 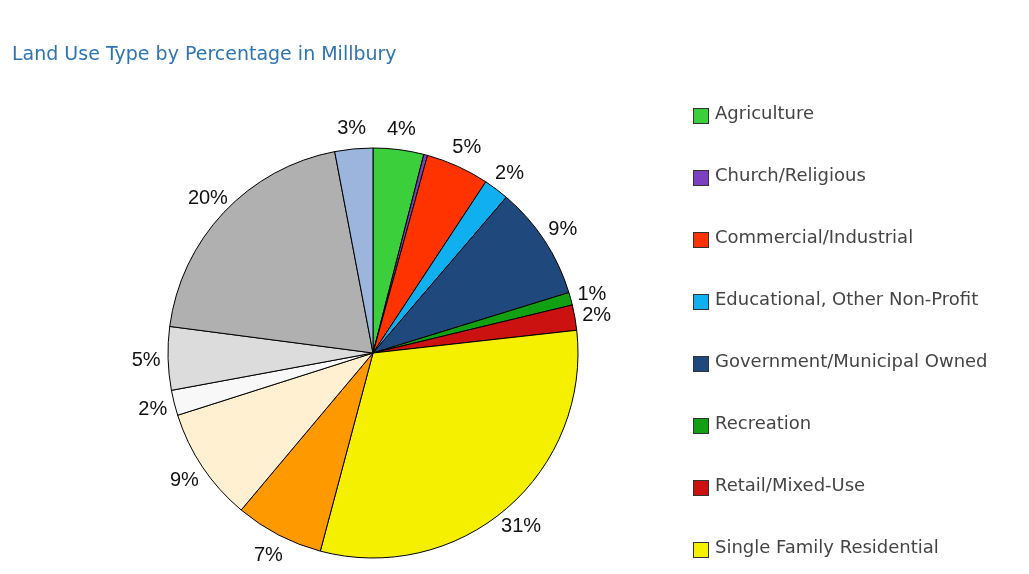 I want to click on data-label: 3%, so click(x=352, y=127).